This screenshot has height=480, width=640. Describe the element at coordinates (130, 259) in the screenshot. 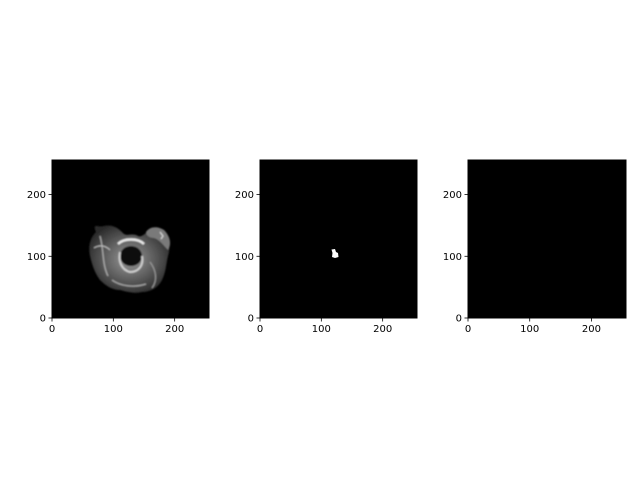

I see `brain-image` at that location.